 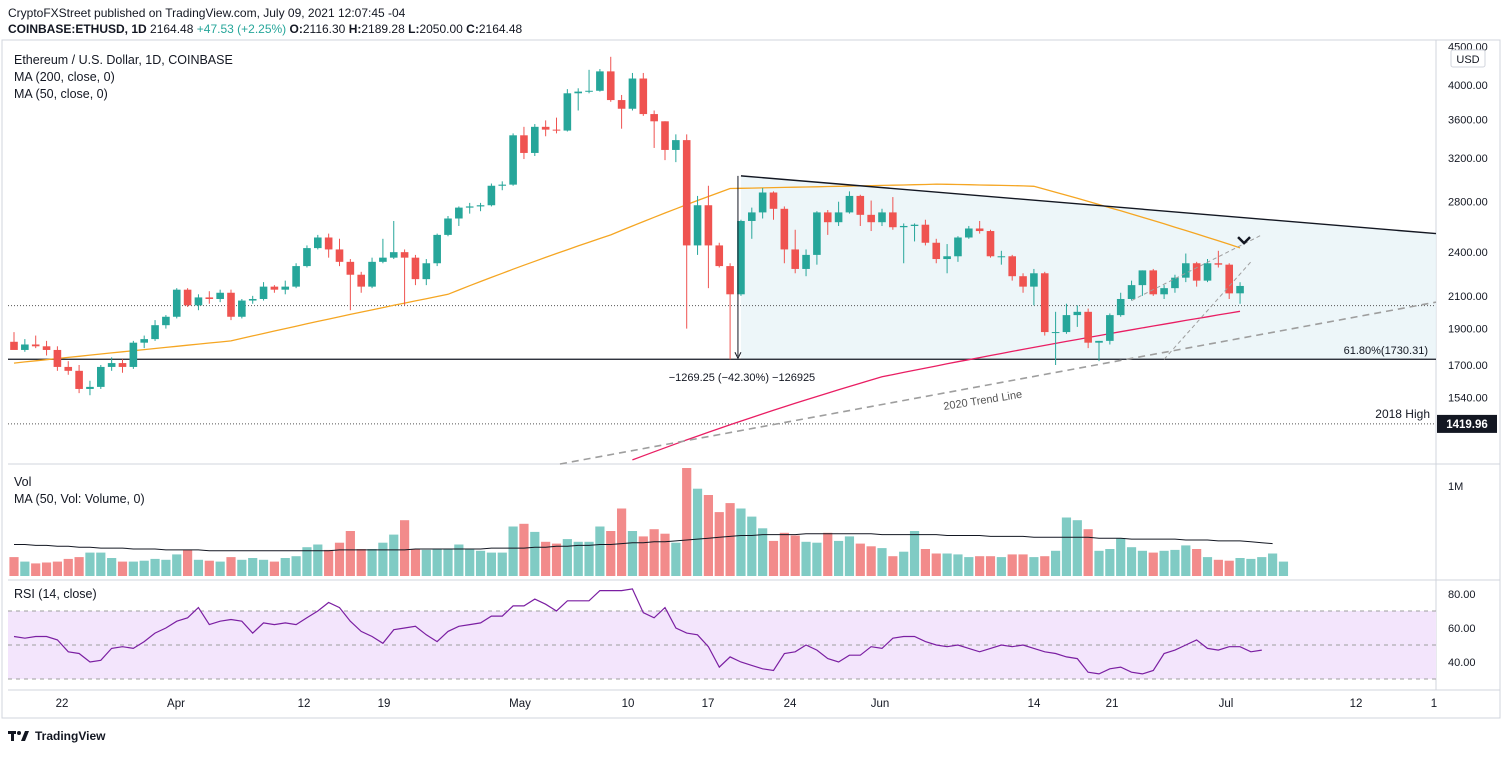 I want to click on x-tick-label: 14, so click(x=1034, y=704).